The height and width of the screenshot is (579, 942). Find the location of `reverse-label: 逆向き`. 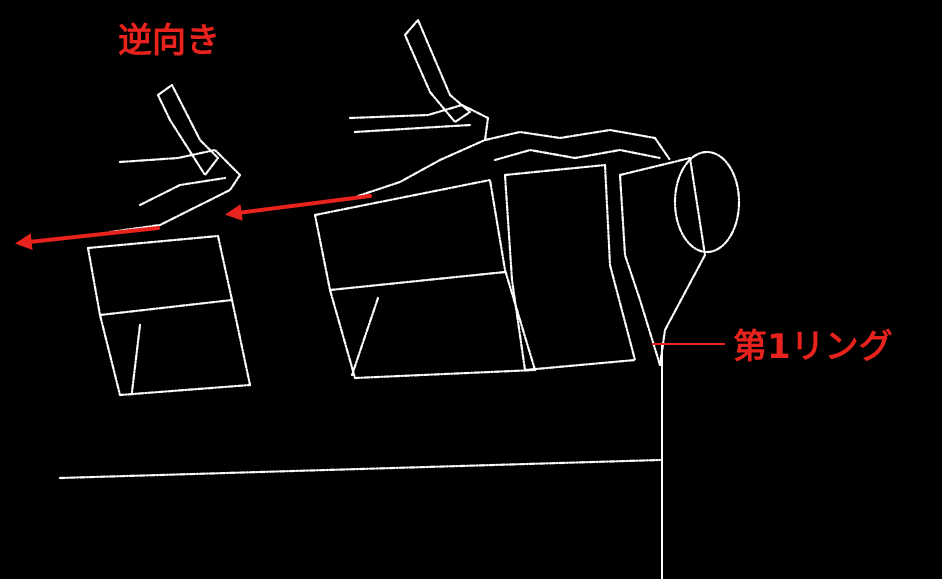

reverse-label: 逆向き is located at coordinates (169, 41).